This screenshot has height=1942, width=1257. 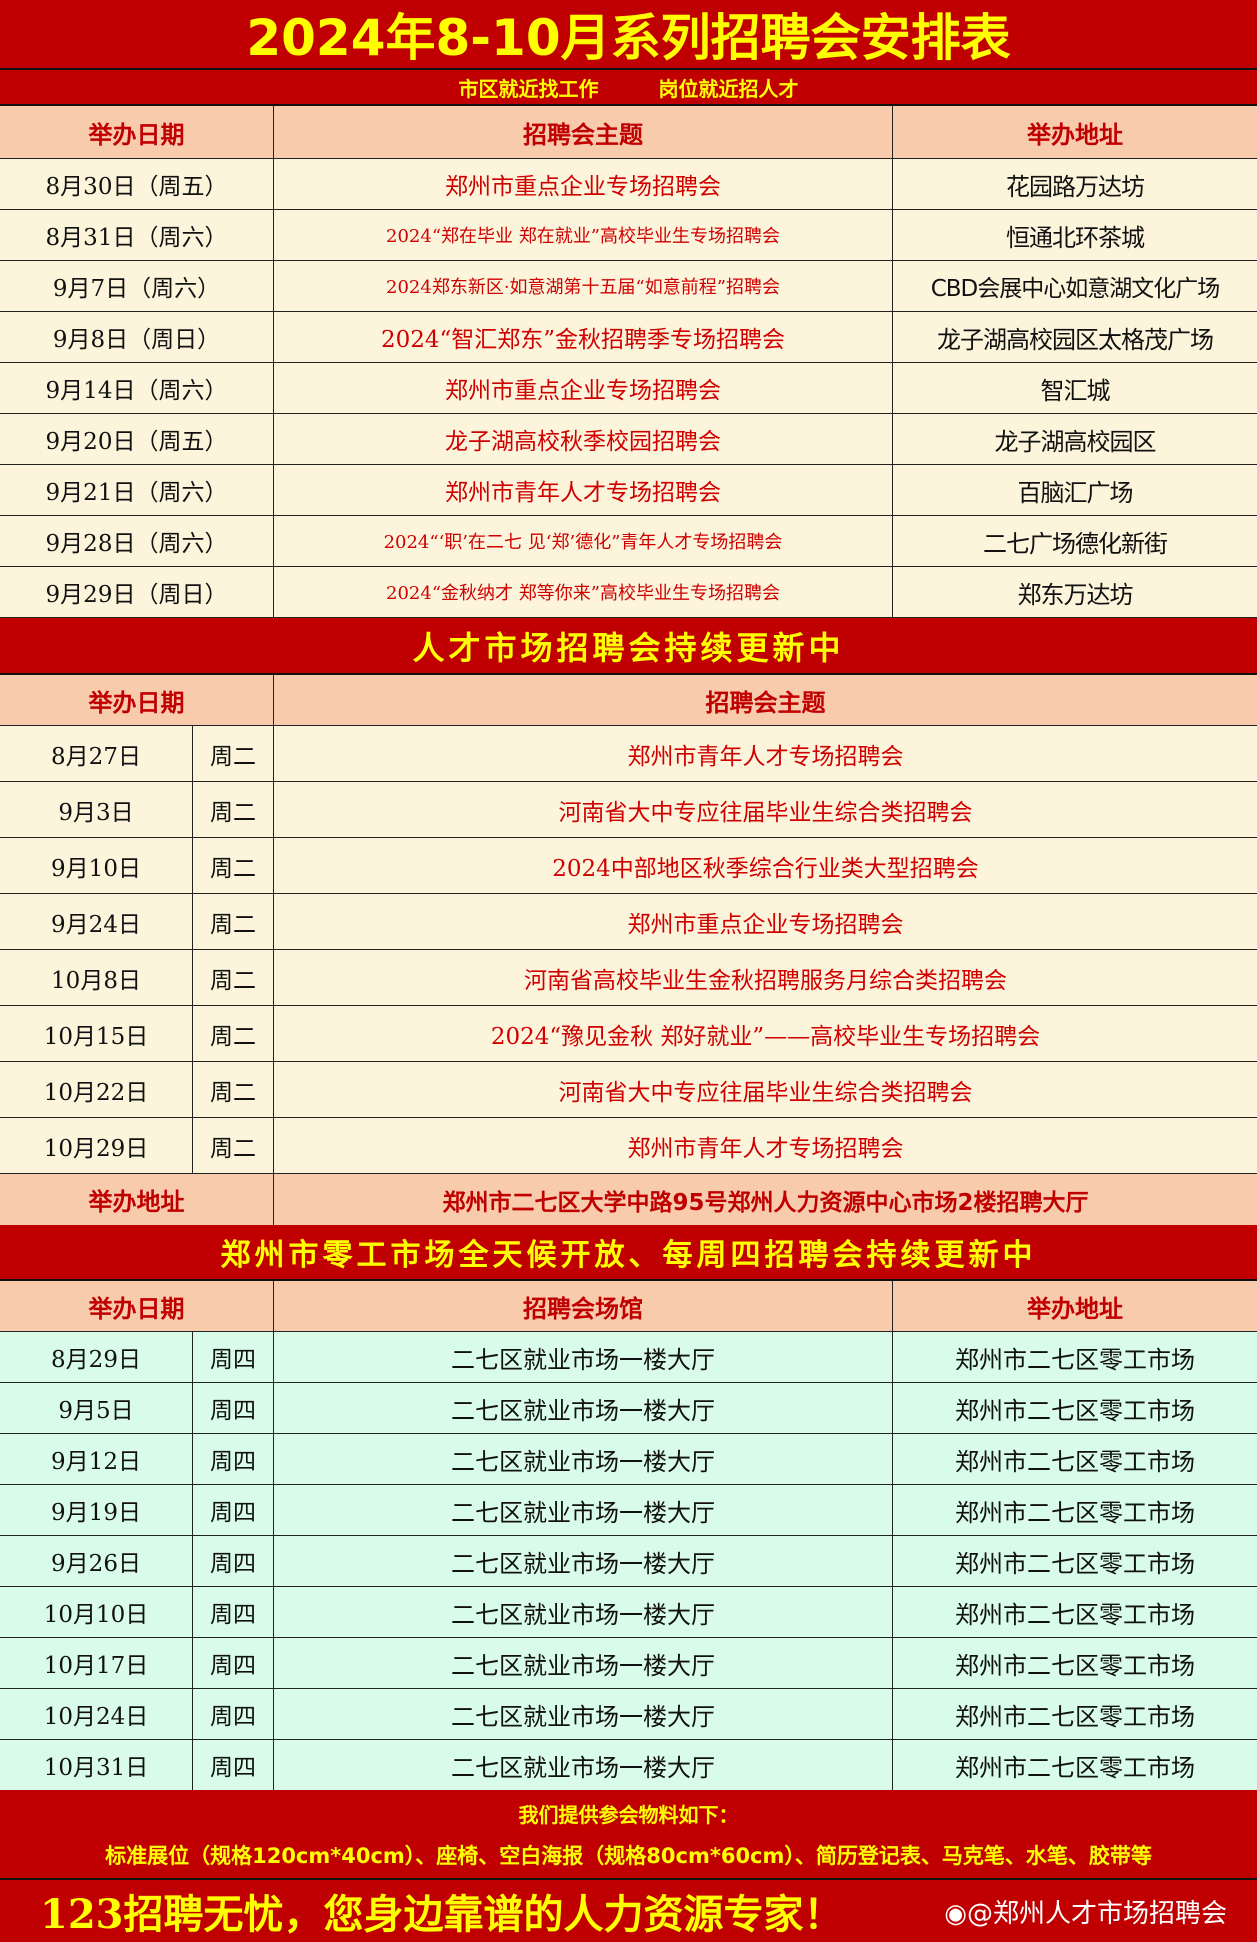 I want to click on table-row: 9月5日 周四 二七区就业市场一楼大厅 郑州市二七区零工市场, so click(x=628, y=1408).